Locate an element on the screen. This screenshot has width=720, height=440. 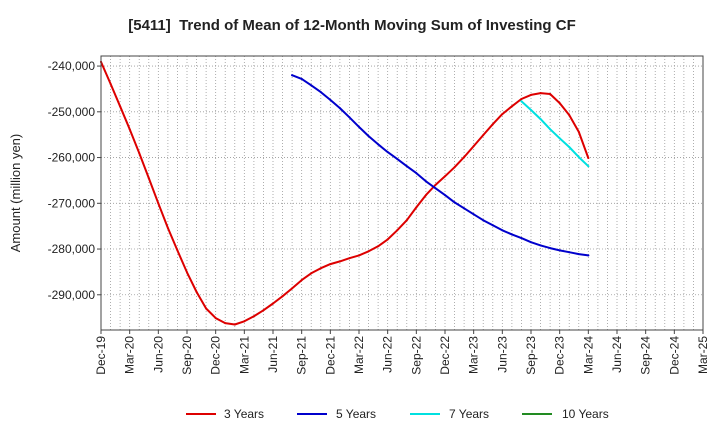
y-tick-label: -270,000 is located at coordinates (72, 203).